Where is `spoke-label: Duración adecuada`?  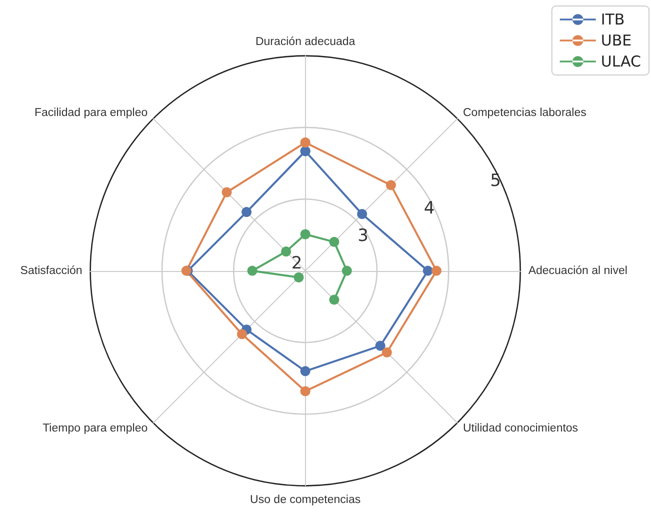 spoke-label: Duración adecuada is located at coordinates (305, 42).